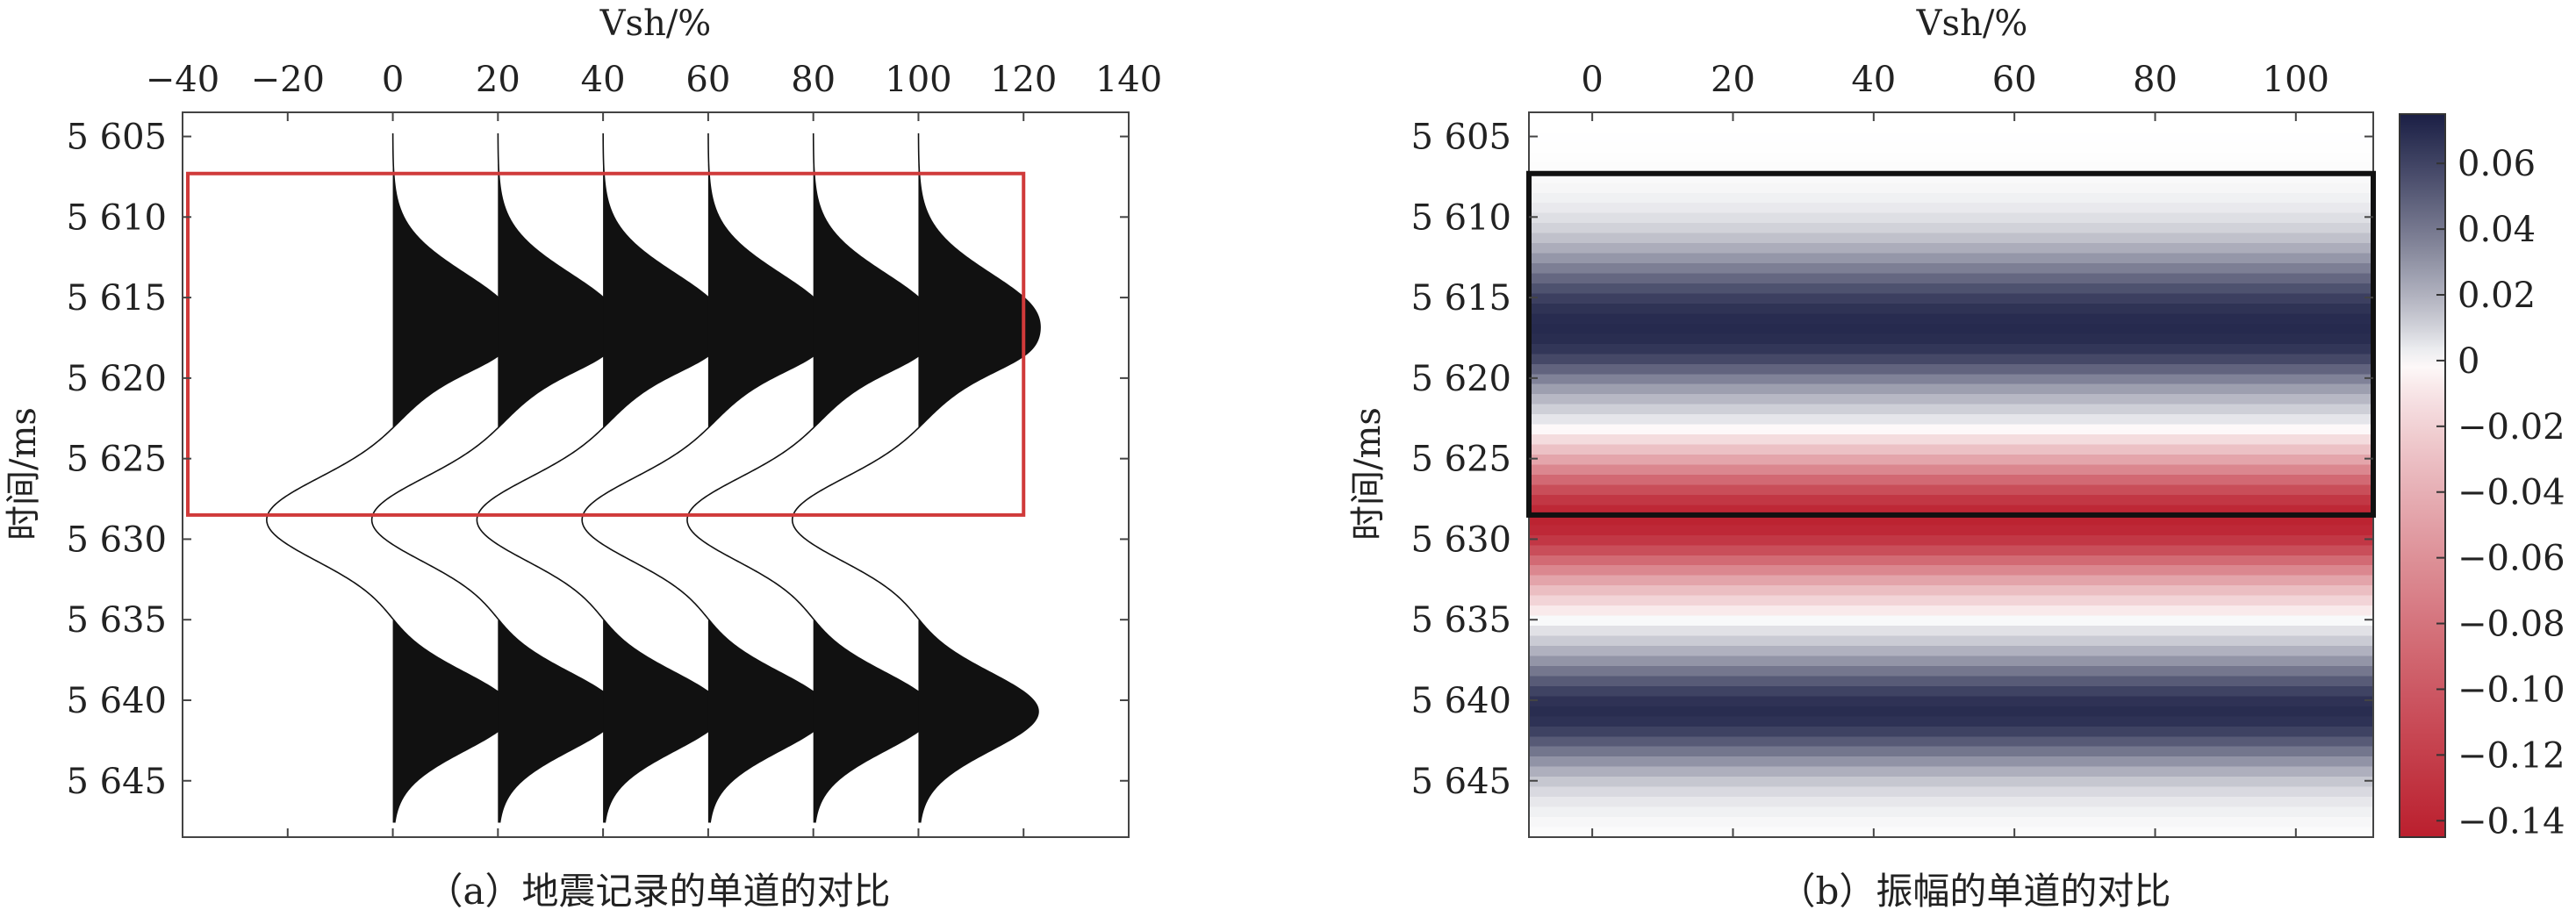 The width and height of the screenshot is (2576, 917). What do you see at coordinates (2422, 475) in the screenshot?
I see `colorbar` at bounding box center [2422, 475].